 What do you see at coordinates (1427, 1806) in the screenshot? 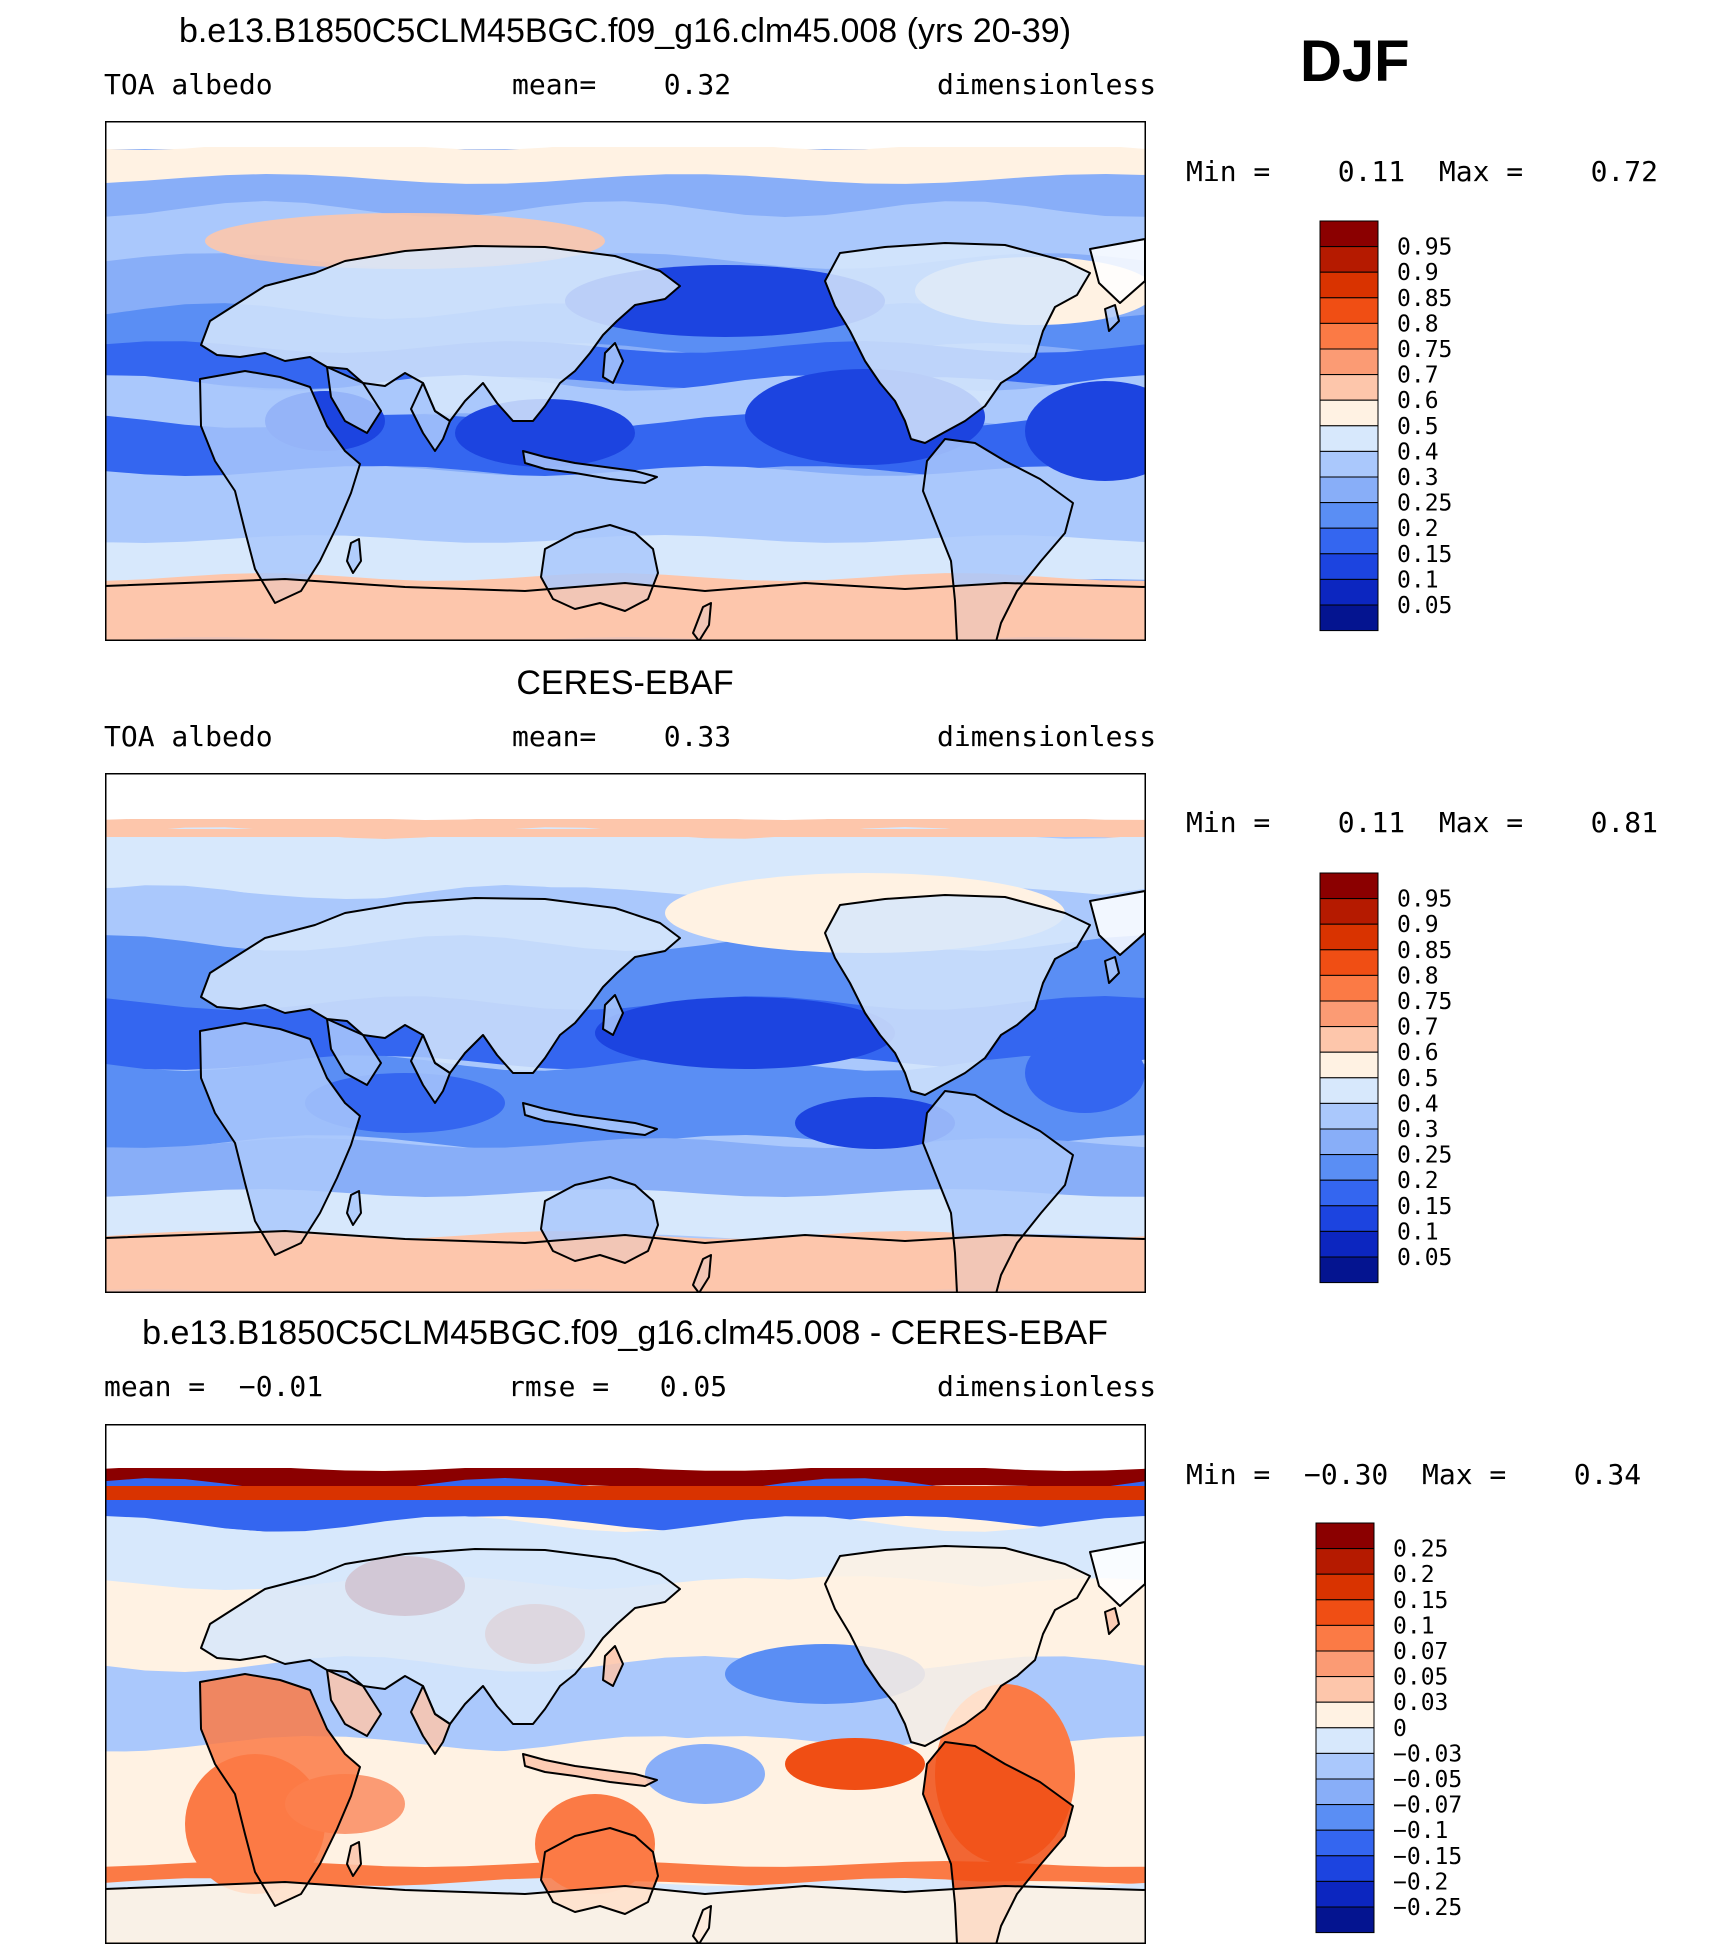
I see `colorbar-label: −0.07` at bounding box center [1427, 1806].